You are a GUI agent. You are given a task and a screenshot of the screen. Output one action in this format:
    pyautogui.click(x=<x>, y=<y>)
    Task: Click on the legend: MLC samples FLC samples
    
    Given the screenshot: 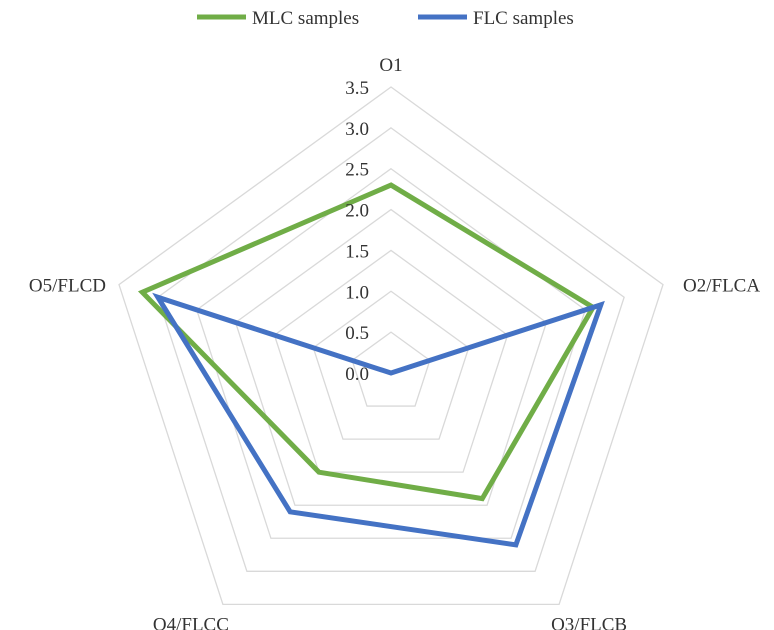 What is the action you would take?
    pyautogui.click(x=385, y=18)
    